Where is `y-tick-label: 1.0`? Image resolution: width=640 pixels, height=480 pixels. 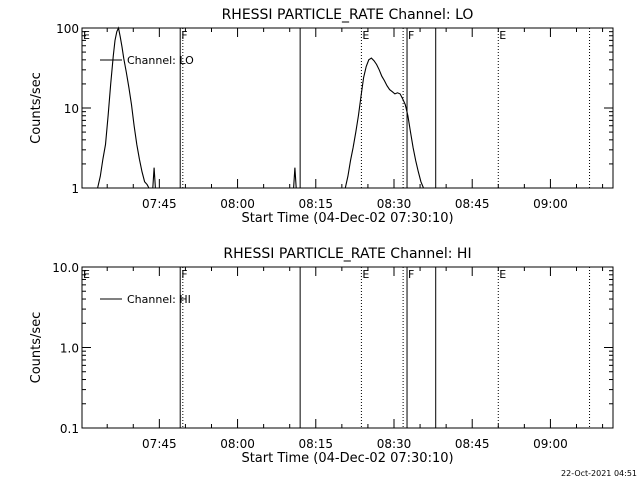
y-tick-label: 1.0 is located at coordinates (69, 349).